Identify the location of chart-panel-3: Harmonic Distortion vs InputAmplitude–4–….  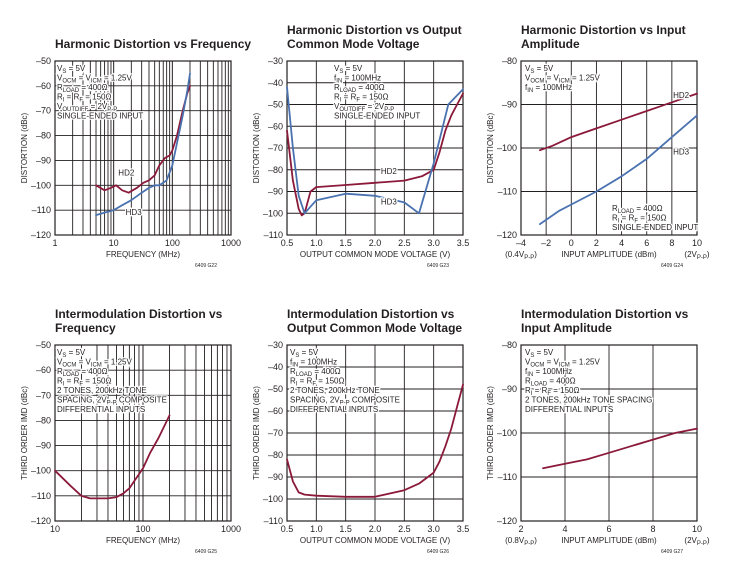
(598, 146).